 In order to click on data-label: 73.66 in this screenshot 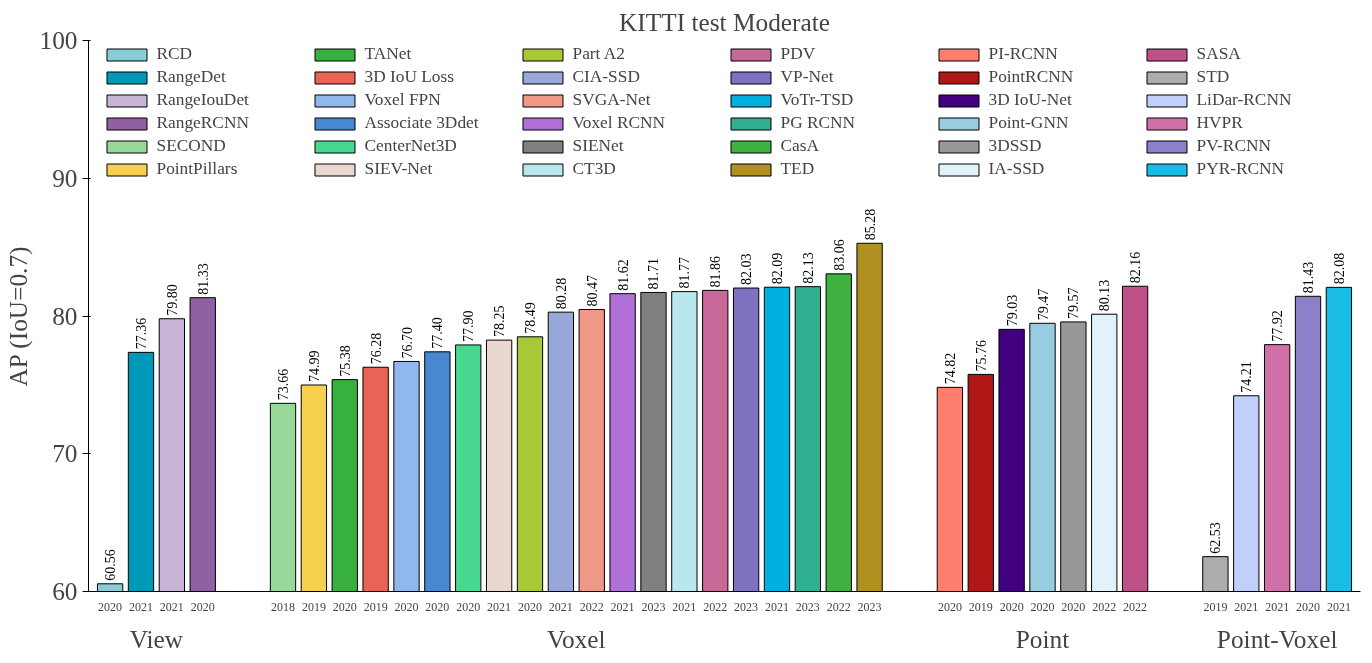, I will do `click(283, 384)`.